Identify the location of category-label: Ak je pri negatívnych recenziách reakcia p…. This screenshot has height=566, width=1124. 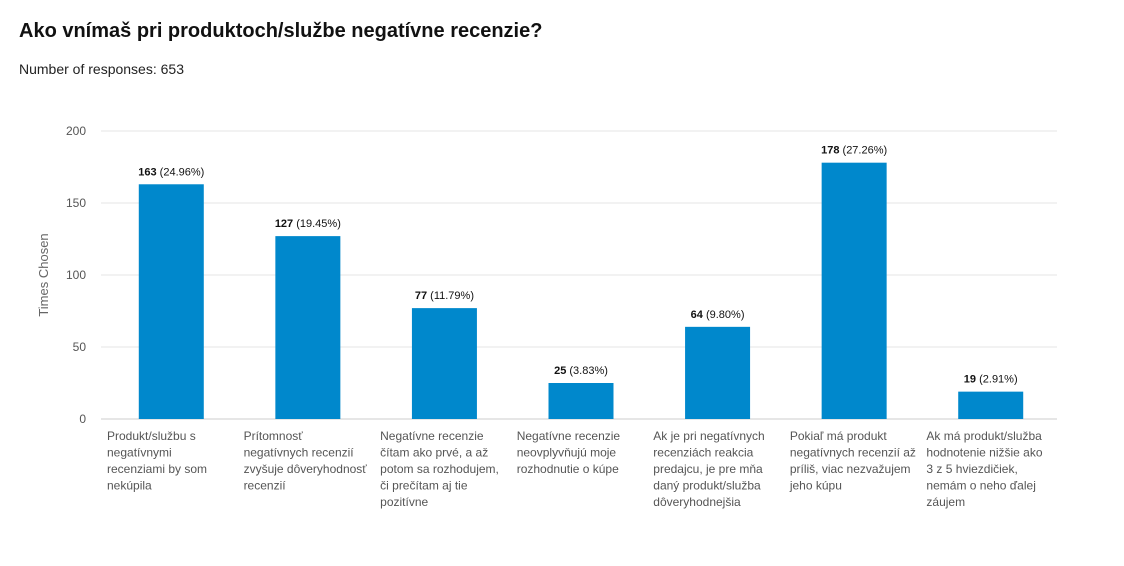
(708, 469).